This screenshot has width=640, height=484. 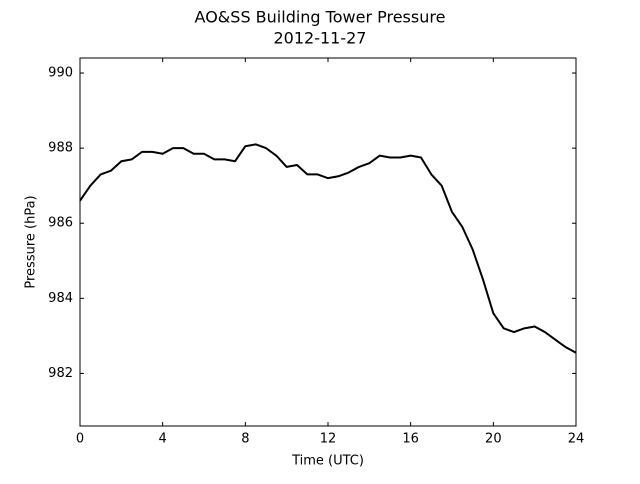 What do you see at coordinates (320, 38) in the screenshot?
I see `chart-subtitle: 2012-11-27` at bounding box center [320, 38].